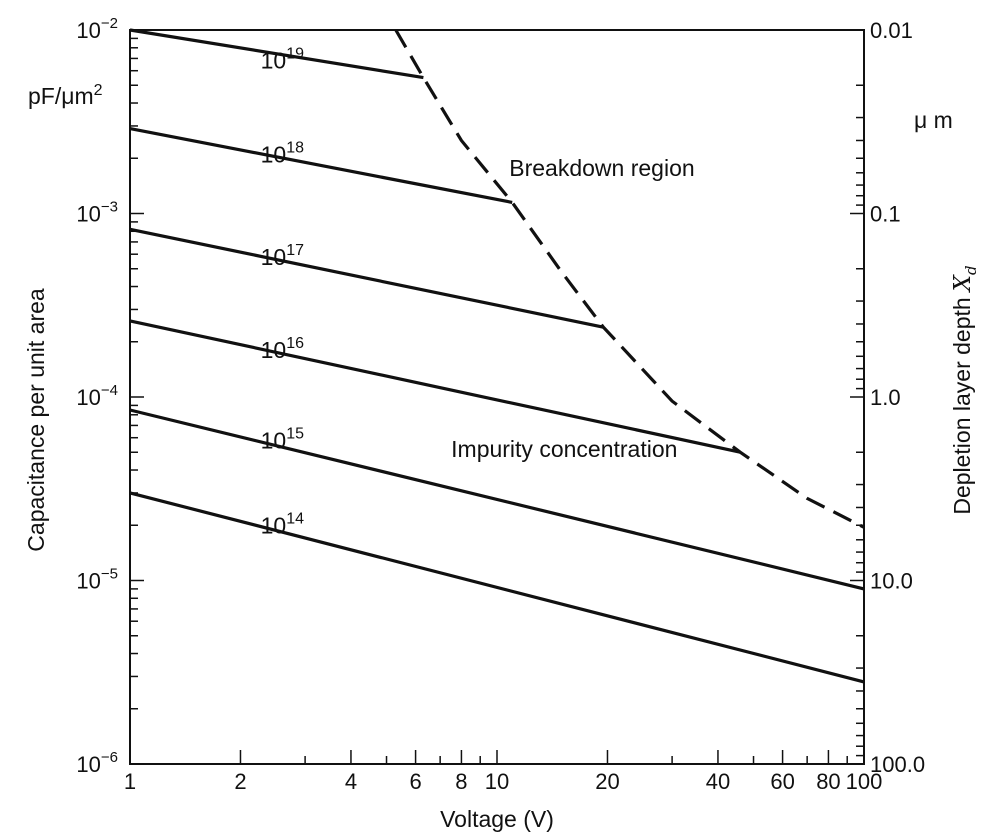  I want to click on y-unit-label: pF/μm2, so click(65, 95).